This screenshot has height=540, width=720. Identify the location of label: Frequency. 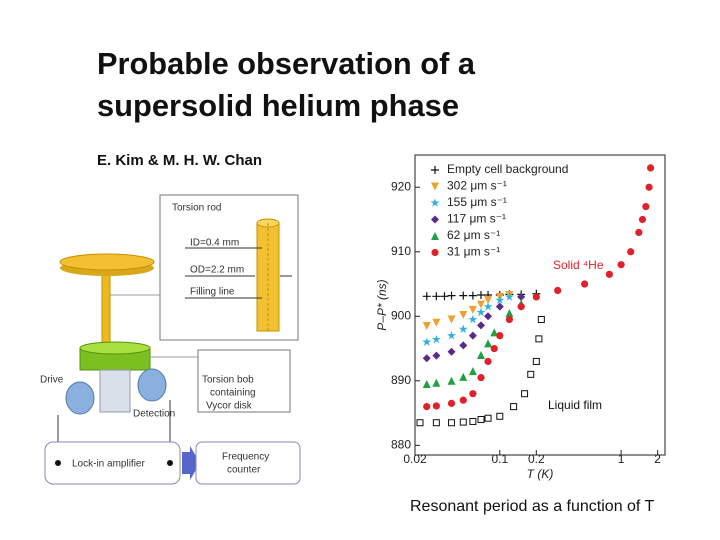
(245, 457).